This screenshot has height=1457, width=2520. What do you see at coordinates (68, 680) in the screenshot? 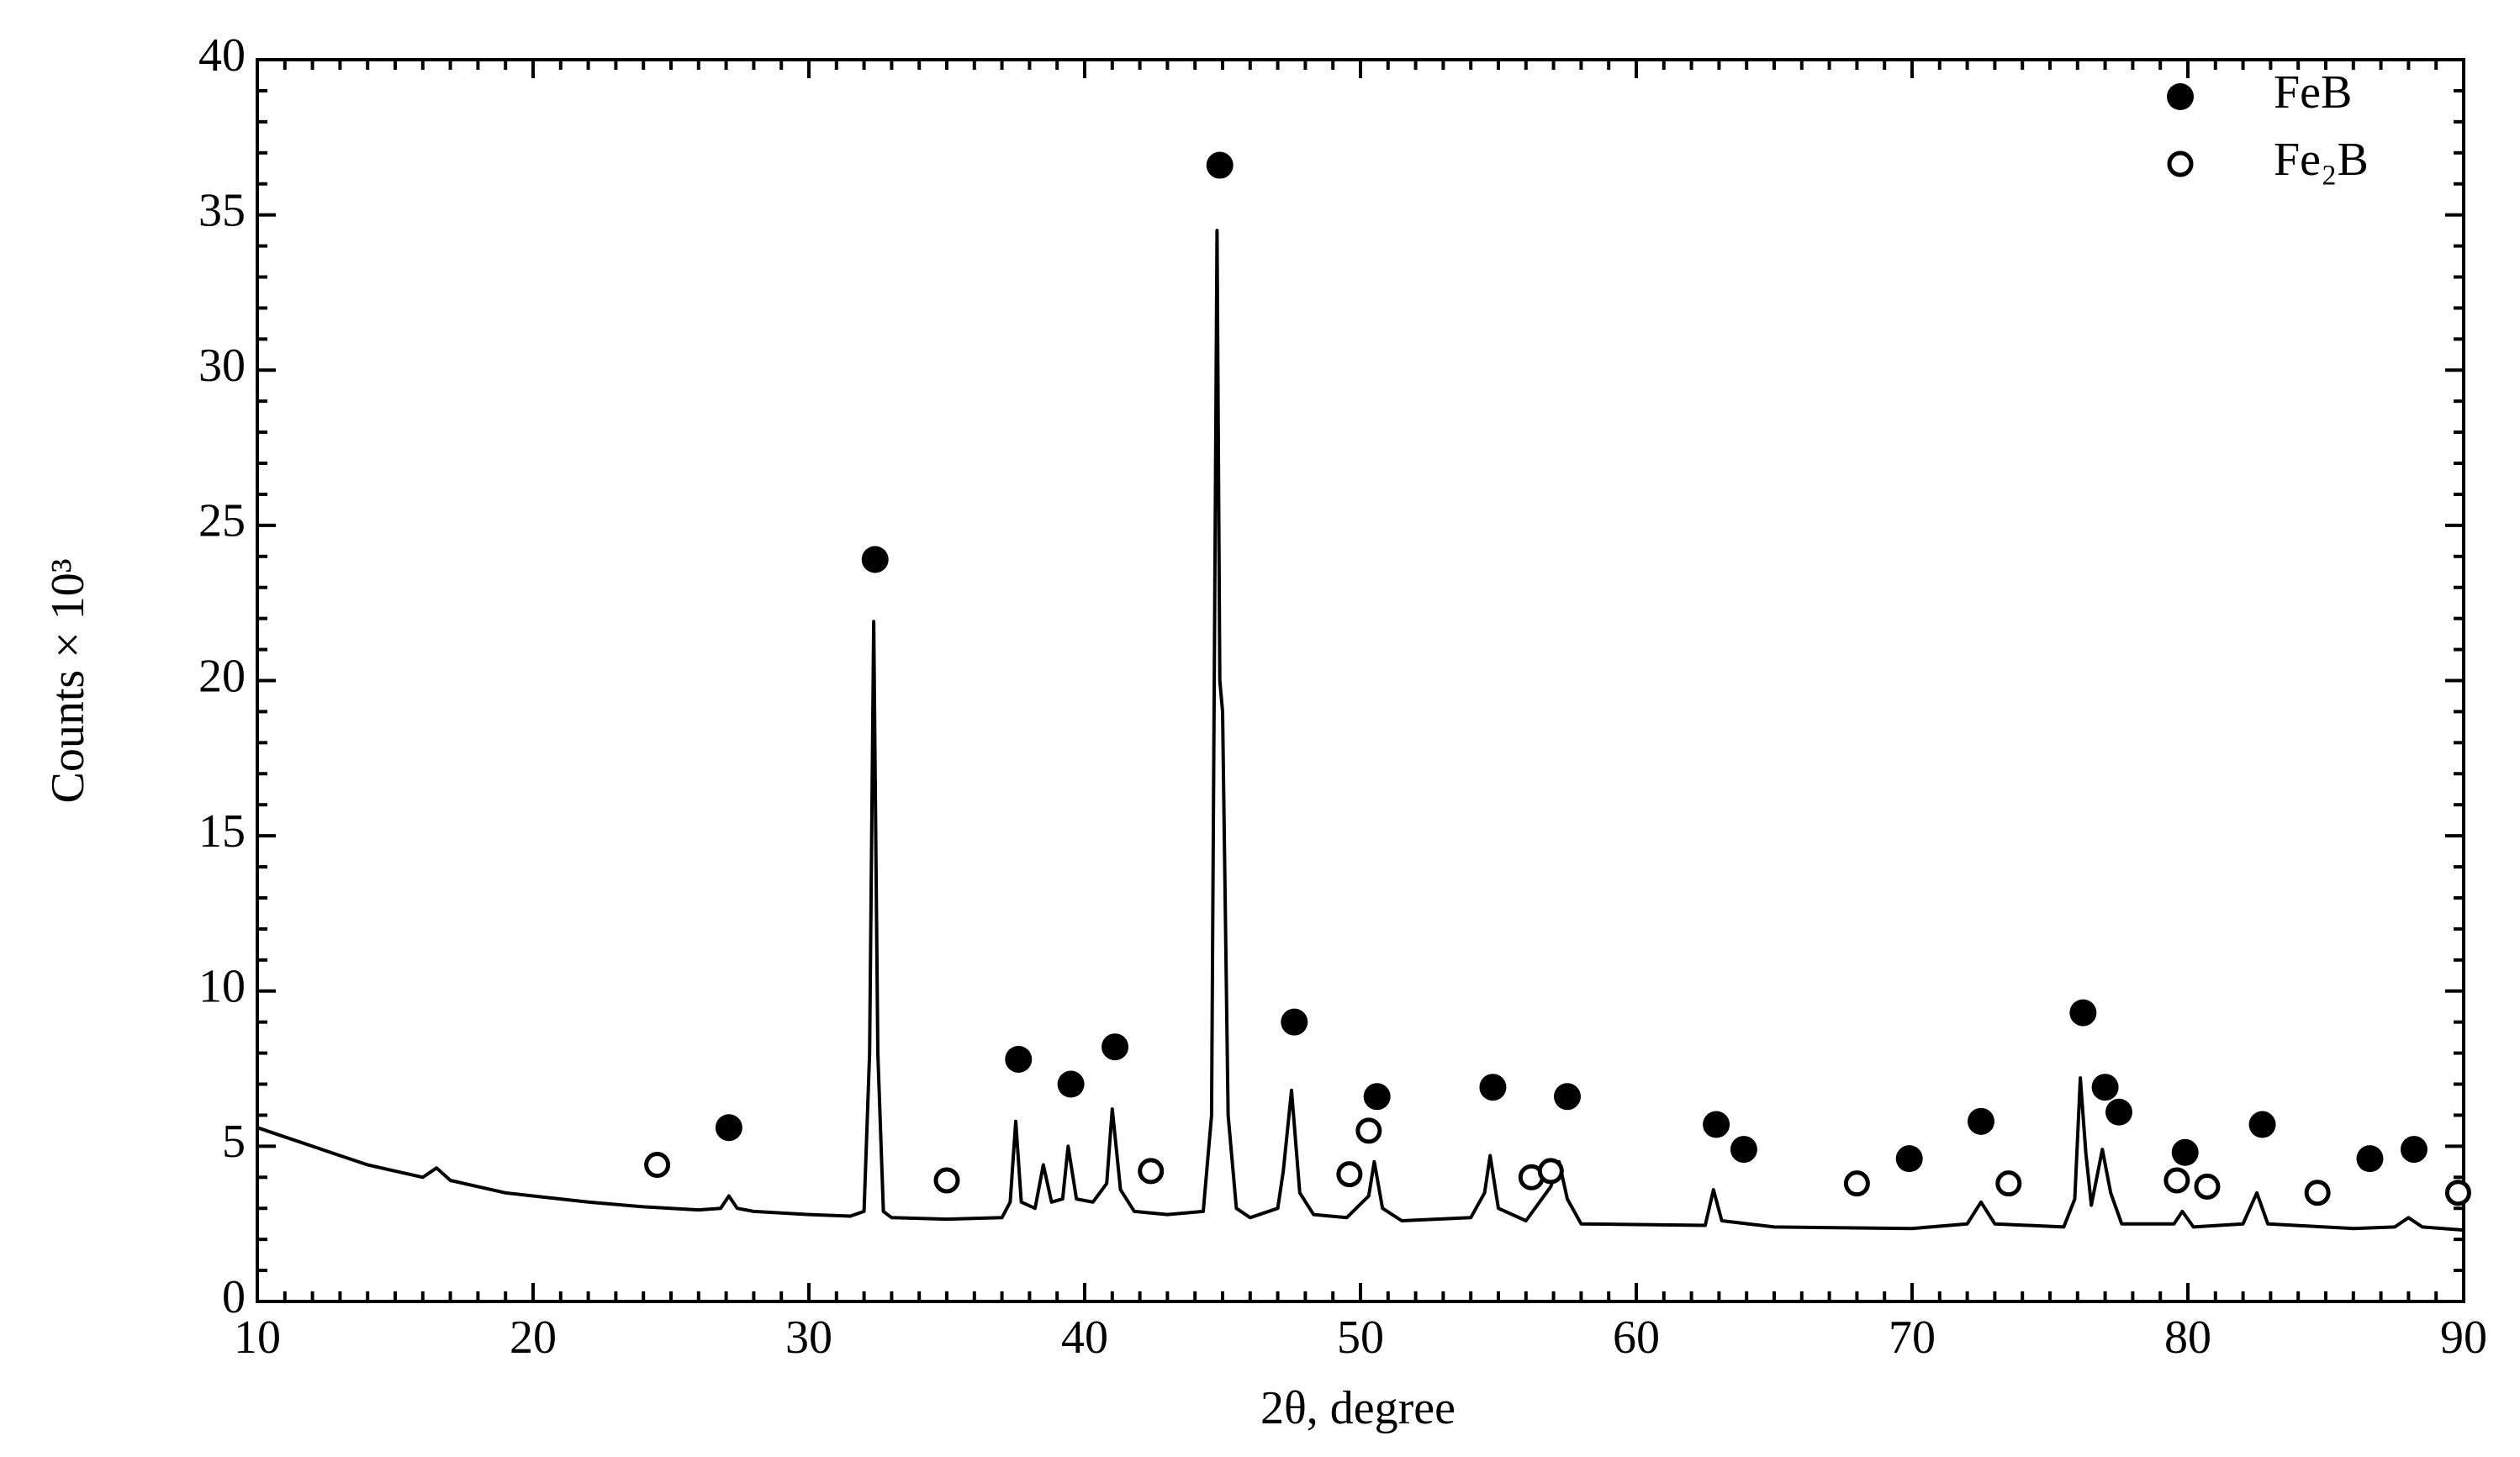
I see `y-axis-label: Counts × 10³` at bounding box center [68, 680].